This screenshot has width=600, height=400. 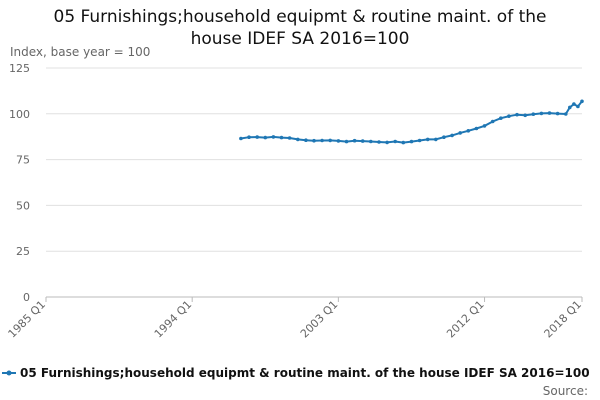 I want to click on series-line, so click(x=411, y=122).